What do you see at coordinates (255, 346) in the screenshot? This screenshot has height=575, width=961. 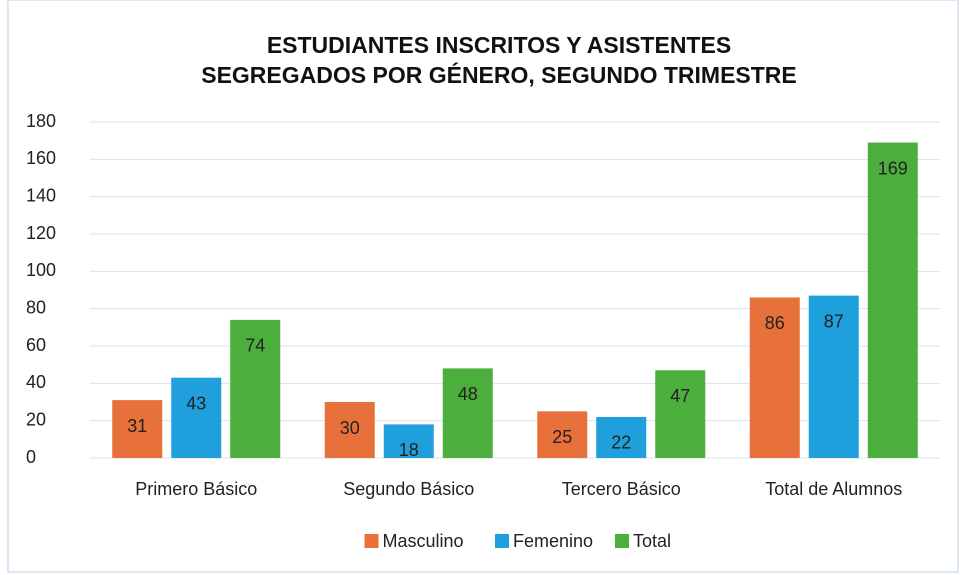 I see `data-label: 74` at bounding box center [255, 346].